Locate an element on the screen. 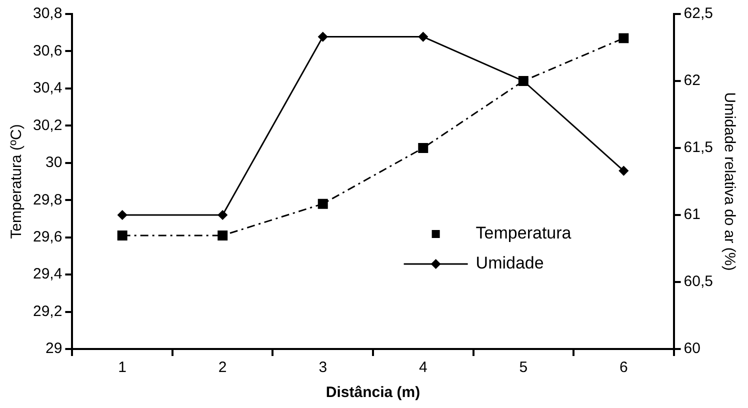  y-tick-label: 29,8 is located at coordinates (47, 199).